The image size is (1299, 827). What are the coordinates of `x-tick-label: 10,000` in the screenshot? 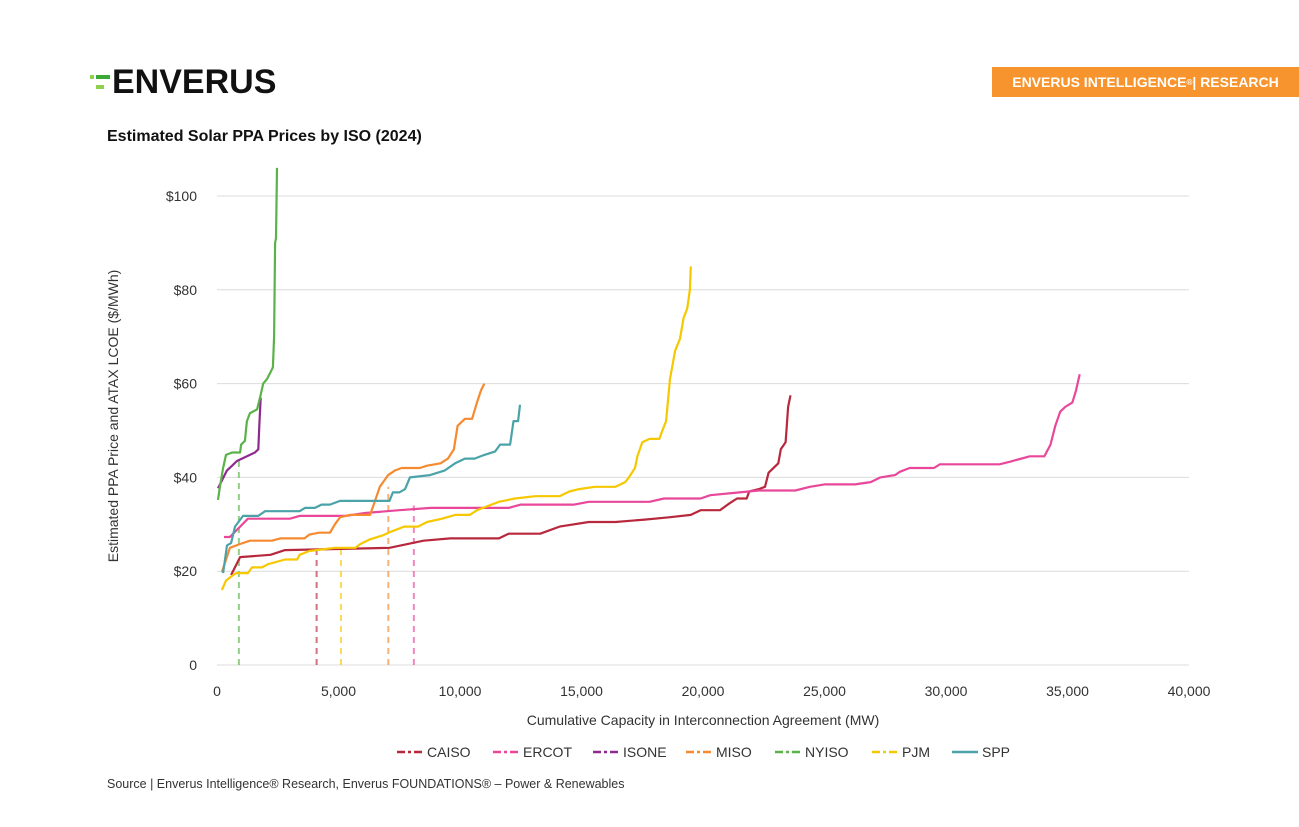 It's located at (460, 691).